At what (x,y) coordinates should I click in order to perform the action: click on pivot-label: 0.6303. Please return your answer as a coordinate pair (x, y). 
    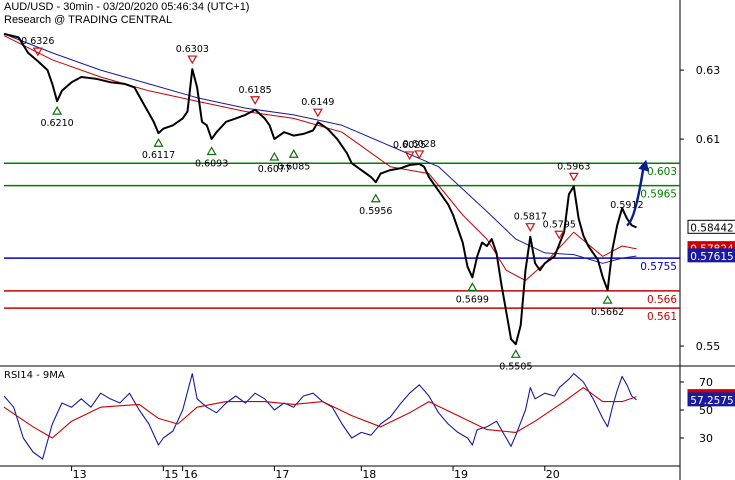
    Looking at the image, I should click on (192, 49).